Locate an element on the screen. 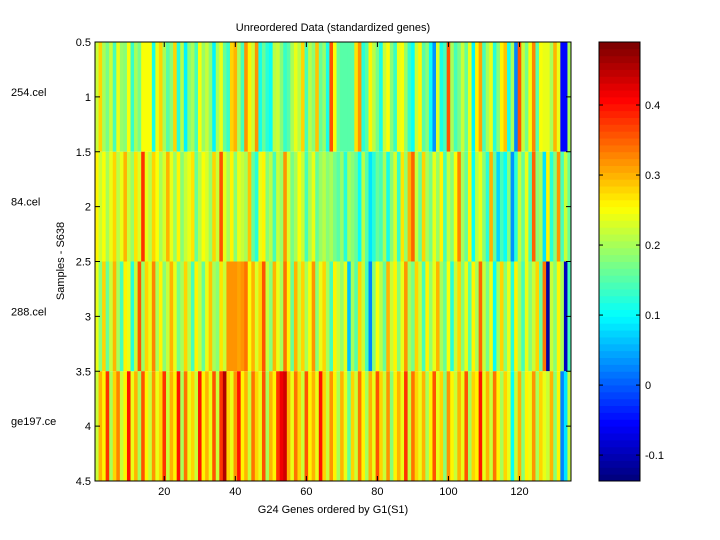 The image size is (720, 540). x-tick-label: 100 is located at coordinates (448, 492).